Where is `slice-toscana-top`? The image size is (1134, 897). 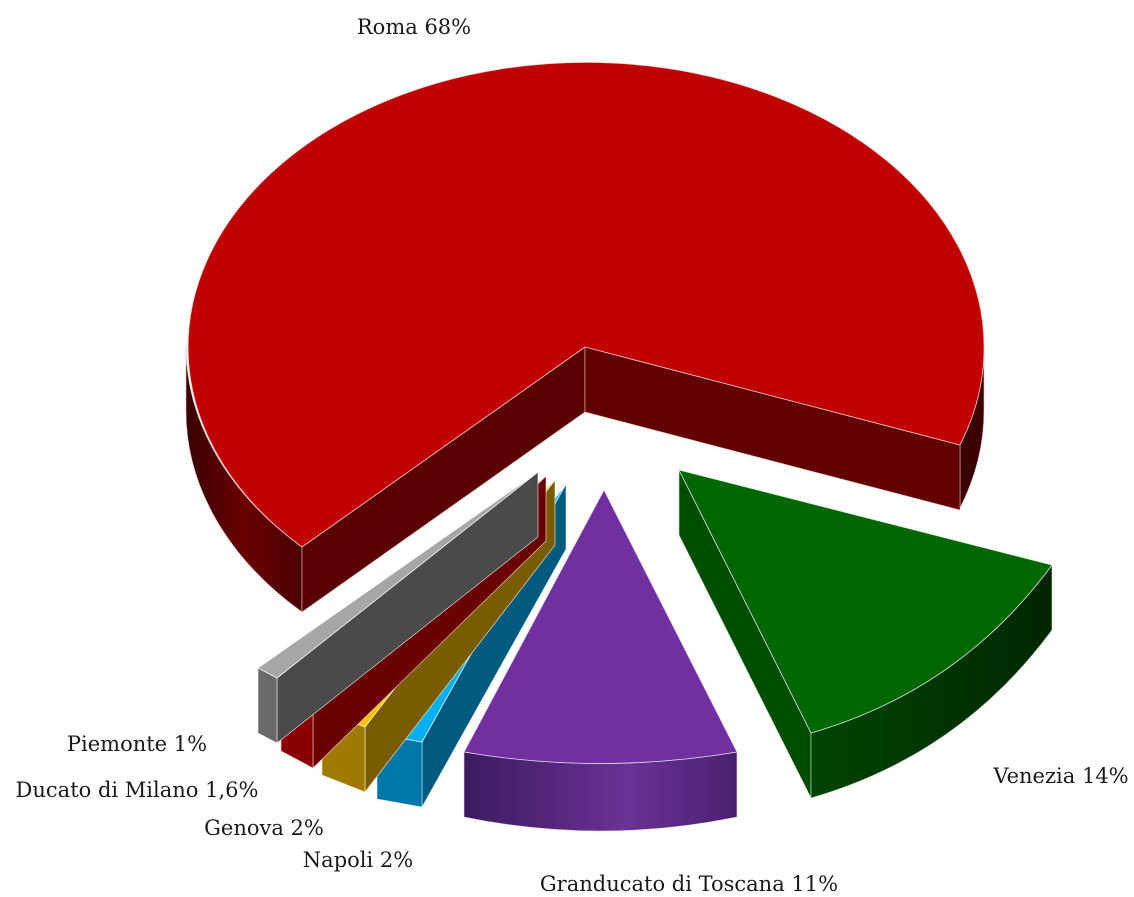 slice-toscana-top is located at coordinates (600, 626).